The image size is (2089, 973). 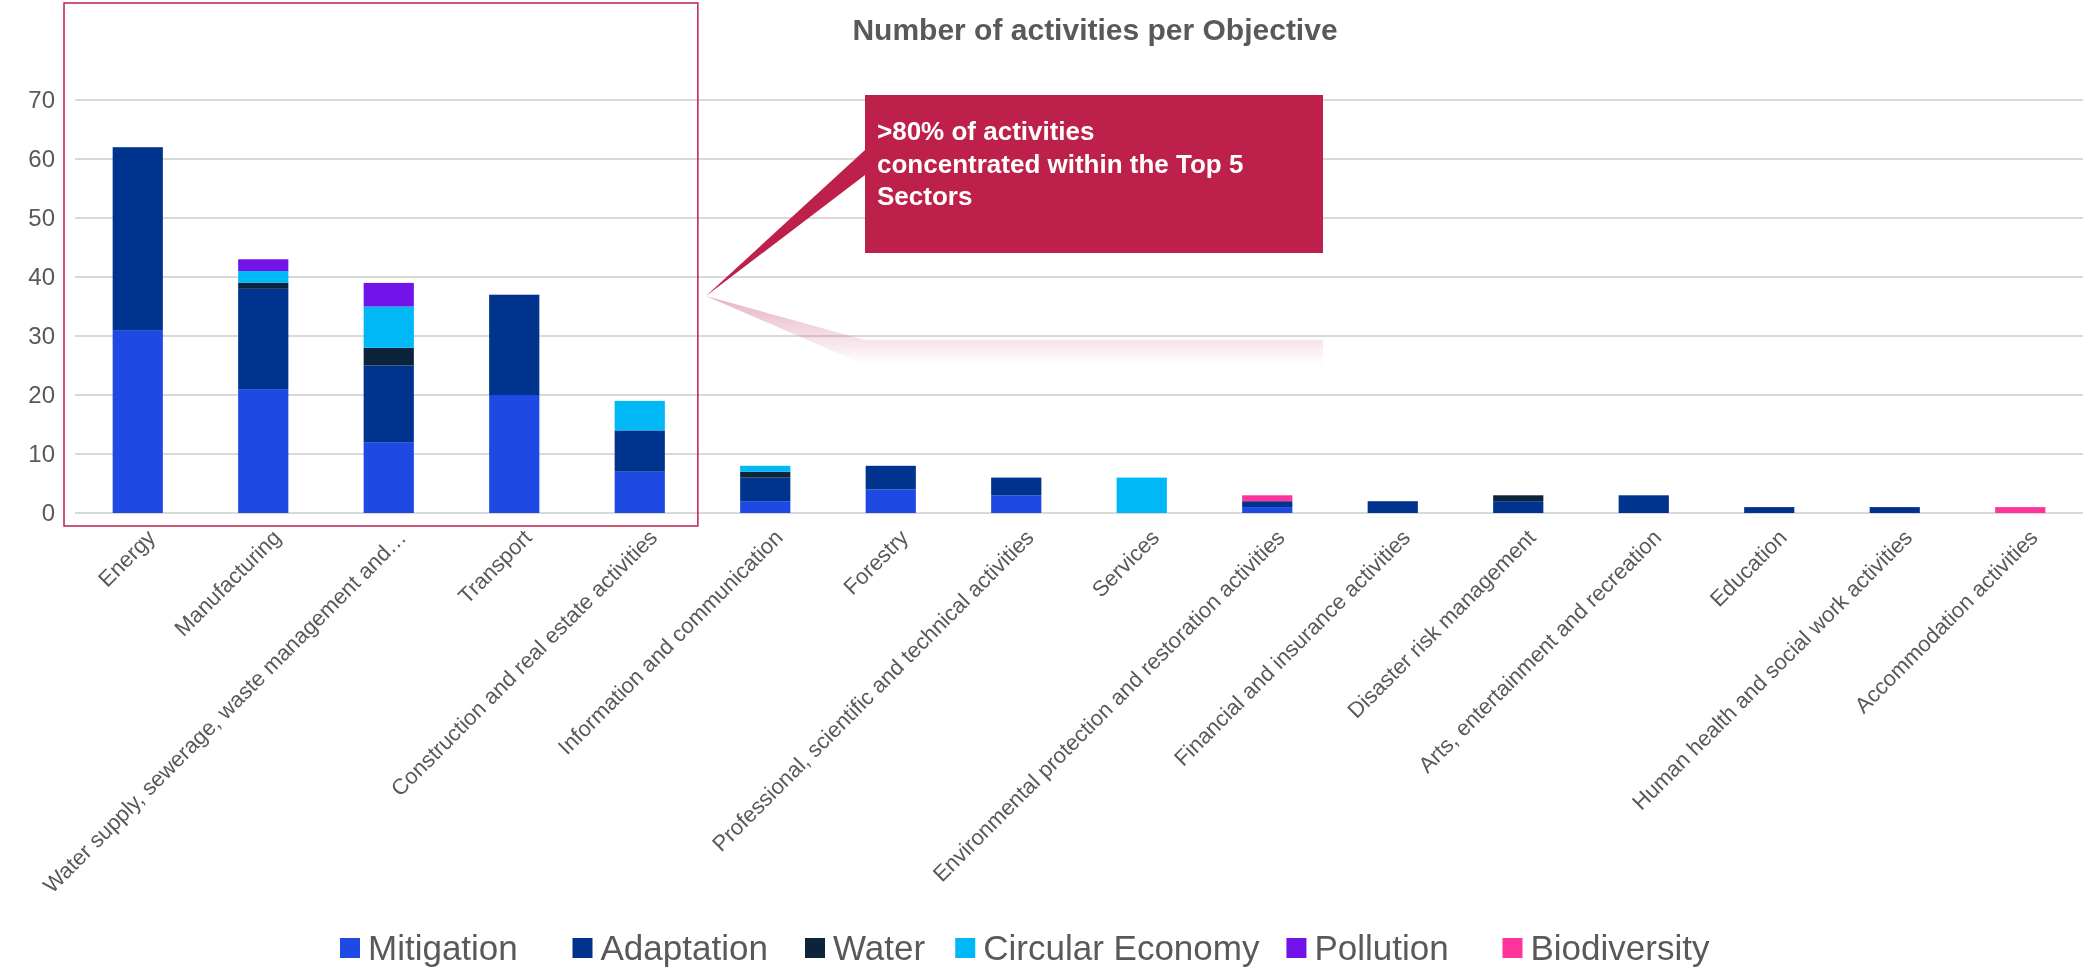 I want to click on y-tick-label: 60, so click(x=41, y=159).